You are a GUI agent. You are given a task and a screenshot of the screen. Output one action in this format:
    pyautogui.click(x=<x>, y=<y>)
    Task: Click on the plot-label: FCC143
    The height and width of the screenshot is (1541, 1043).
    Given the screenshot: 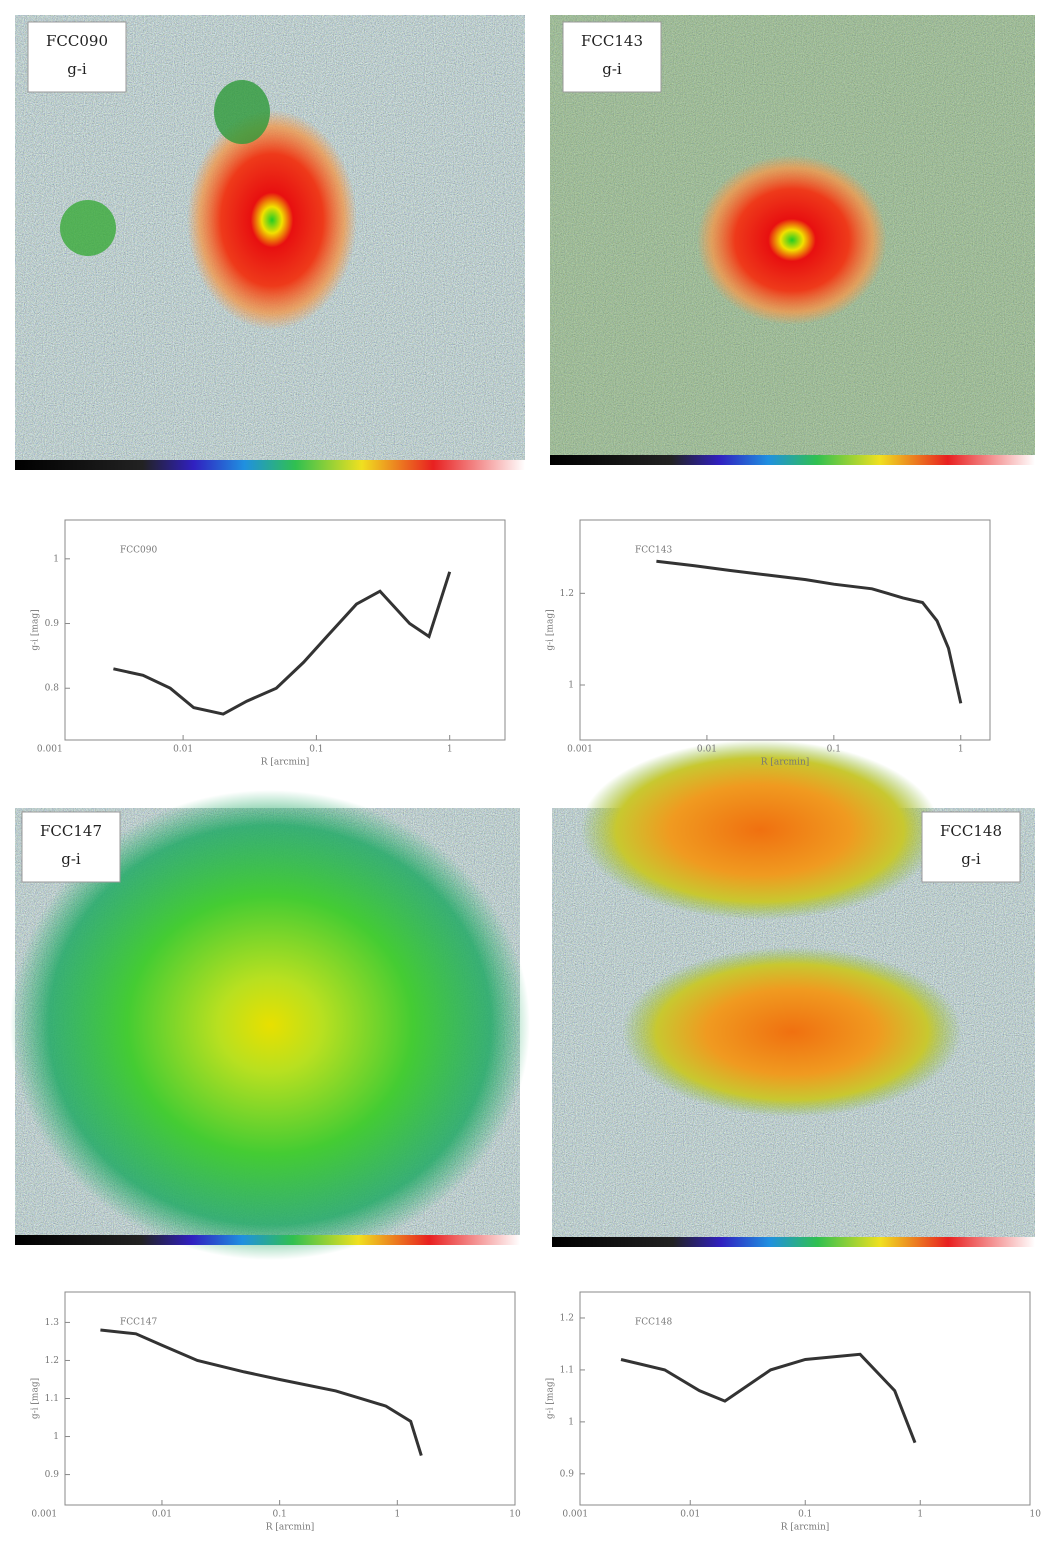 What is the action you would take?
    pyautogui.click(x=653, y=551)
    